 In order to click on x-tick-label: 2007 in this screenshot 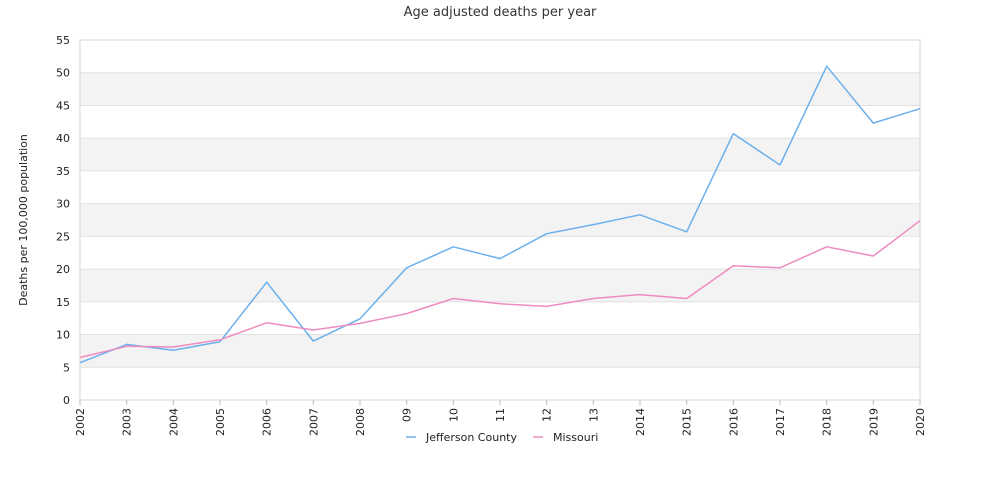, I will do `click(313, 422)`.